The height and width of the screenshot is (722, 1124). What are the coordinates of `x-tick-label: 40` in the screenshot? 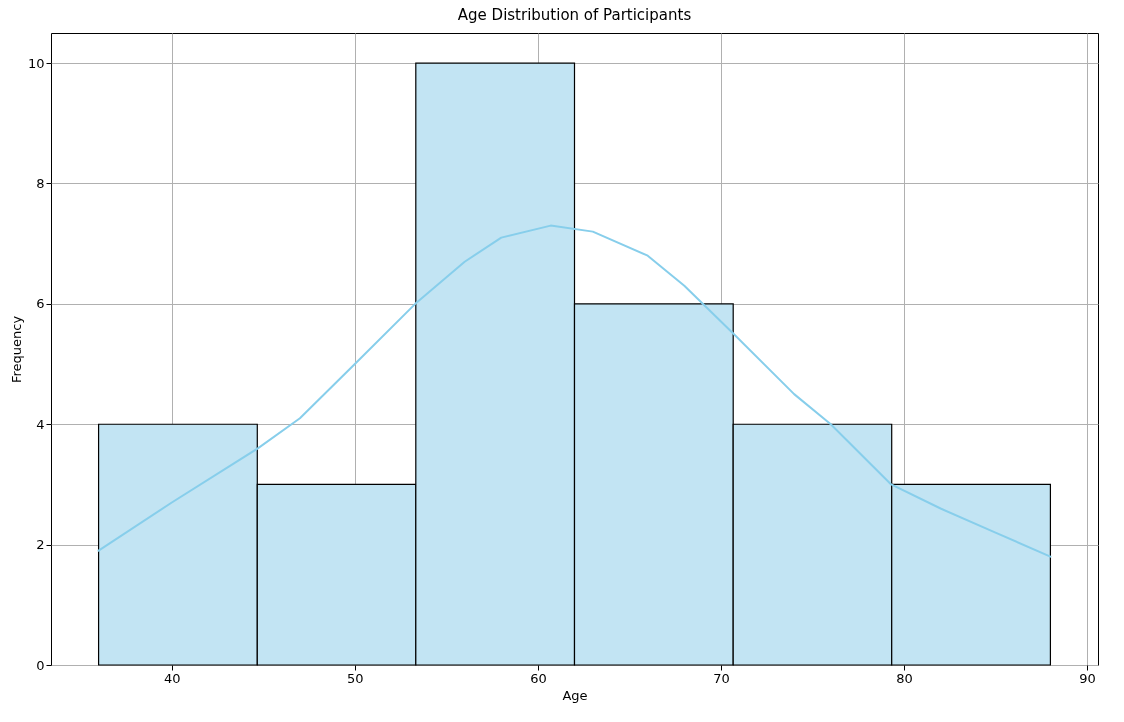 It's located at (172, 678).